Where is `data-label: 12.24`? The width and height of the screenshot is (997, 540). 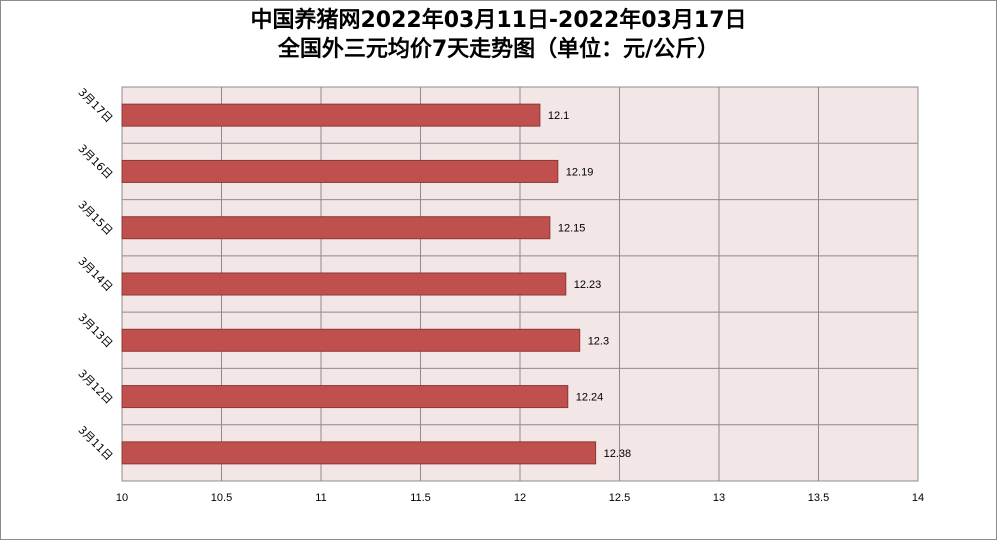
data-label: 12.24 is located at coordinates (590, 398).